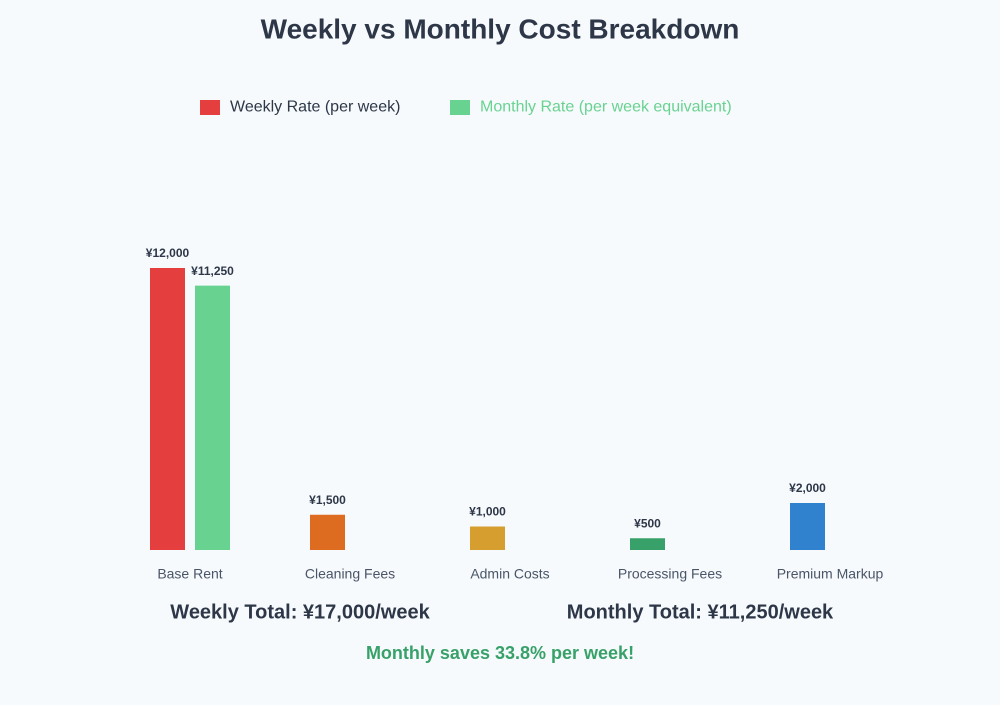 The image size is (1000, 705). Describe the element at coordinates (647, 523) in the screenshot. I see `value-label: ¥500` at that location.